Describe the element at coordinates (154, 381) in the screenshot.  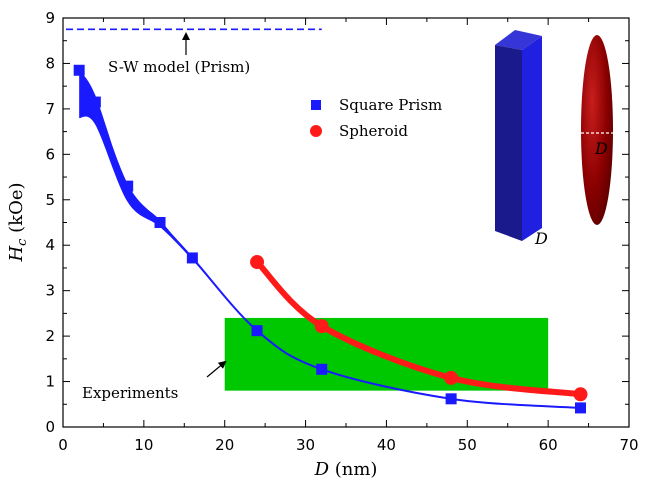
I see `experiments-annotation: Experiments` at that location.